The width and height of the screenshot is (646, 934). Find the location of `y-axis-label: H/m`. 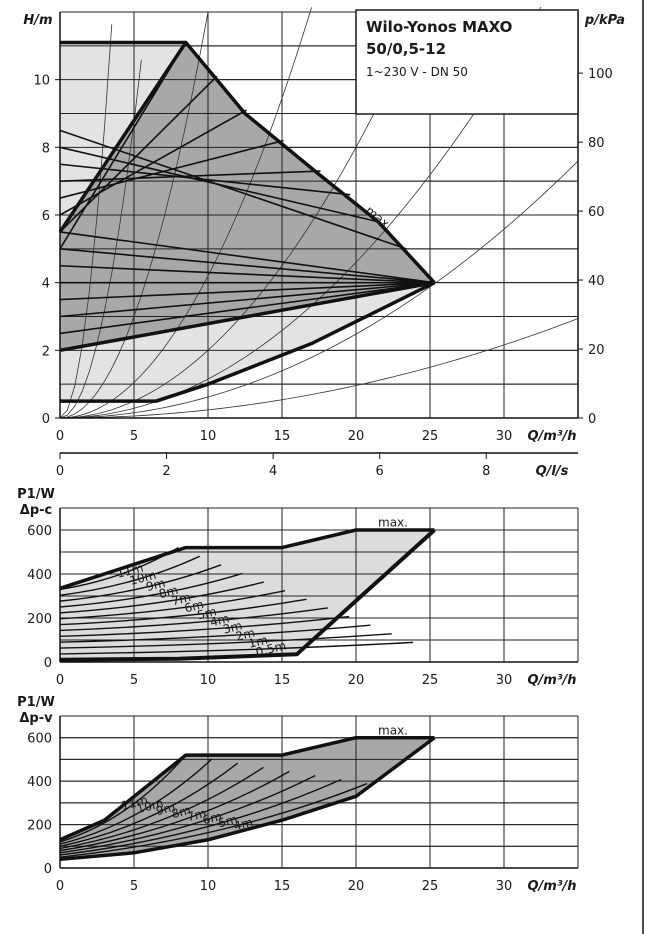

y-axis-label: H/m is located at coordinates (37, 20).